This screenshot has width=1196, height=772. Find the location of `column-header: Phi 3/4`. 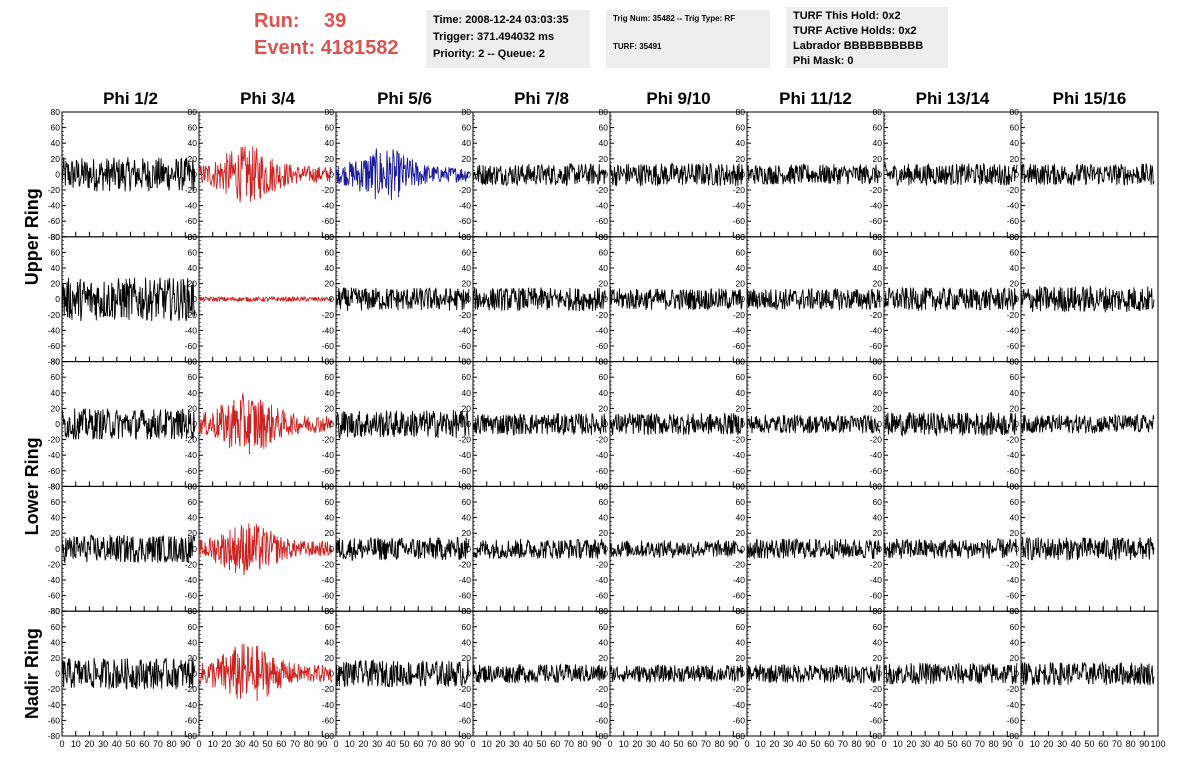

column-header: Phi 3/4 is located at coordinates (267, 98).